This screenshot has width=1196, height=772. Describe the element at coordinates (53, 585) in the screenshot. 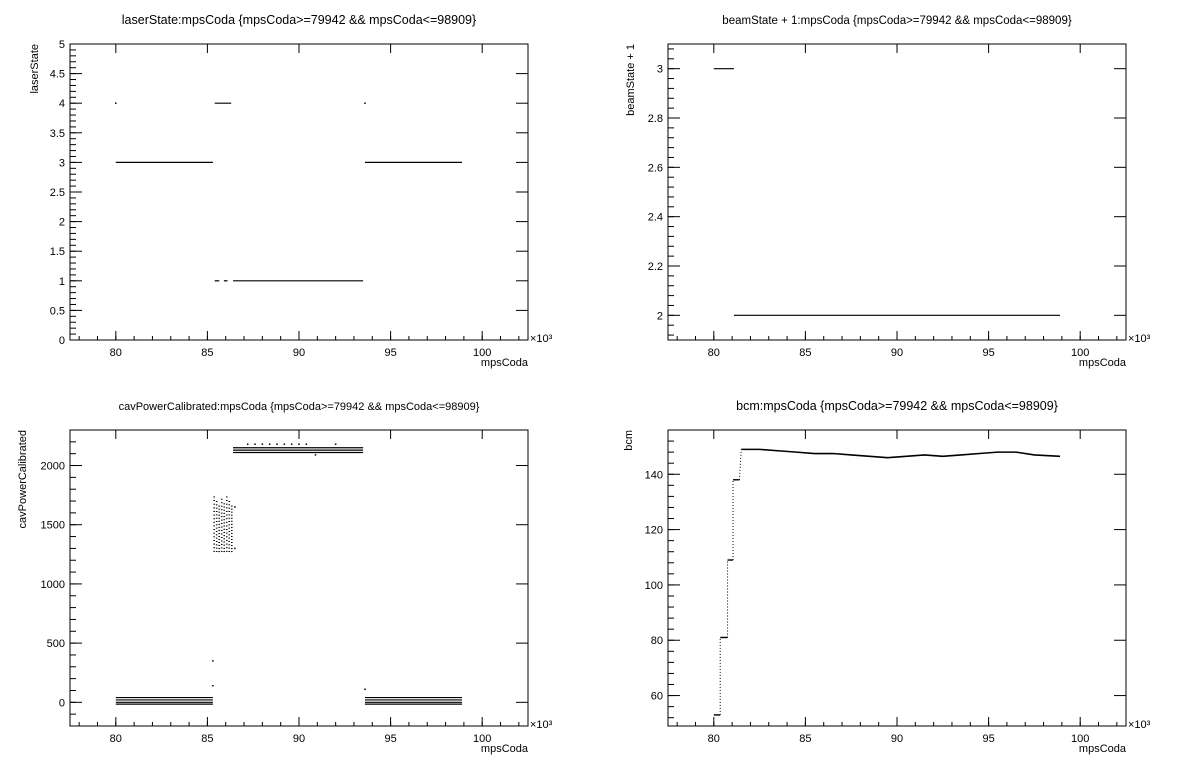

I see `y-tick-label: 1000` at that location.